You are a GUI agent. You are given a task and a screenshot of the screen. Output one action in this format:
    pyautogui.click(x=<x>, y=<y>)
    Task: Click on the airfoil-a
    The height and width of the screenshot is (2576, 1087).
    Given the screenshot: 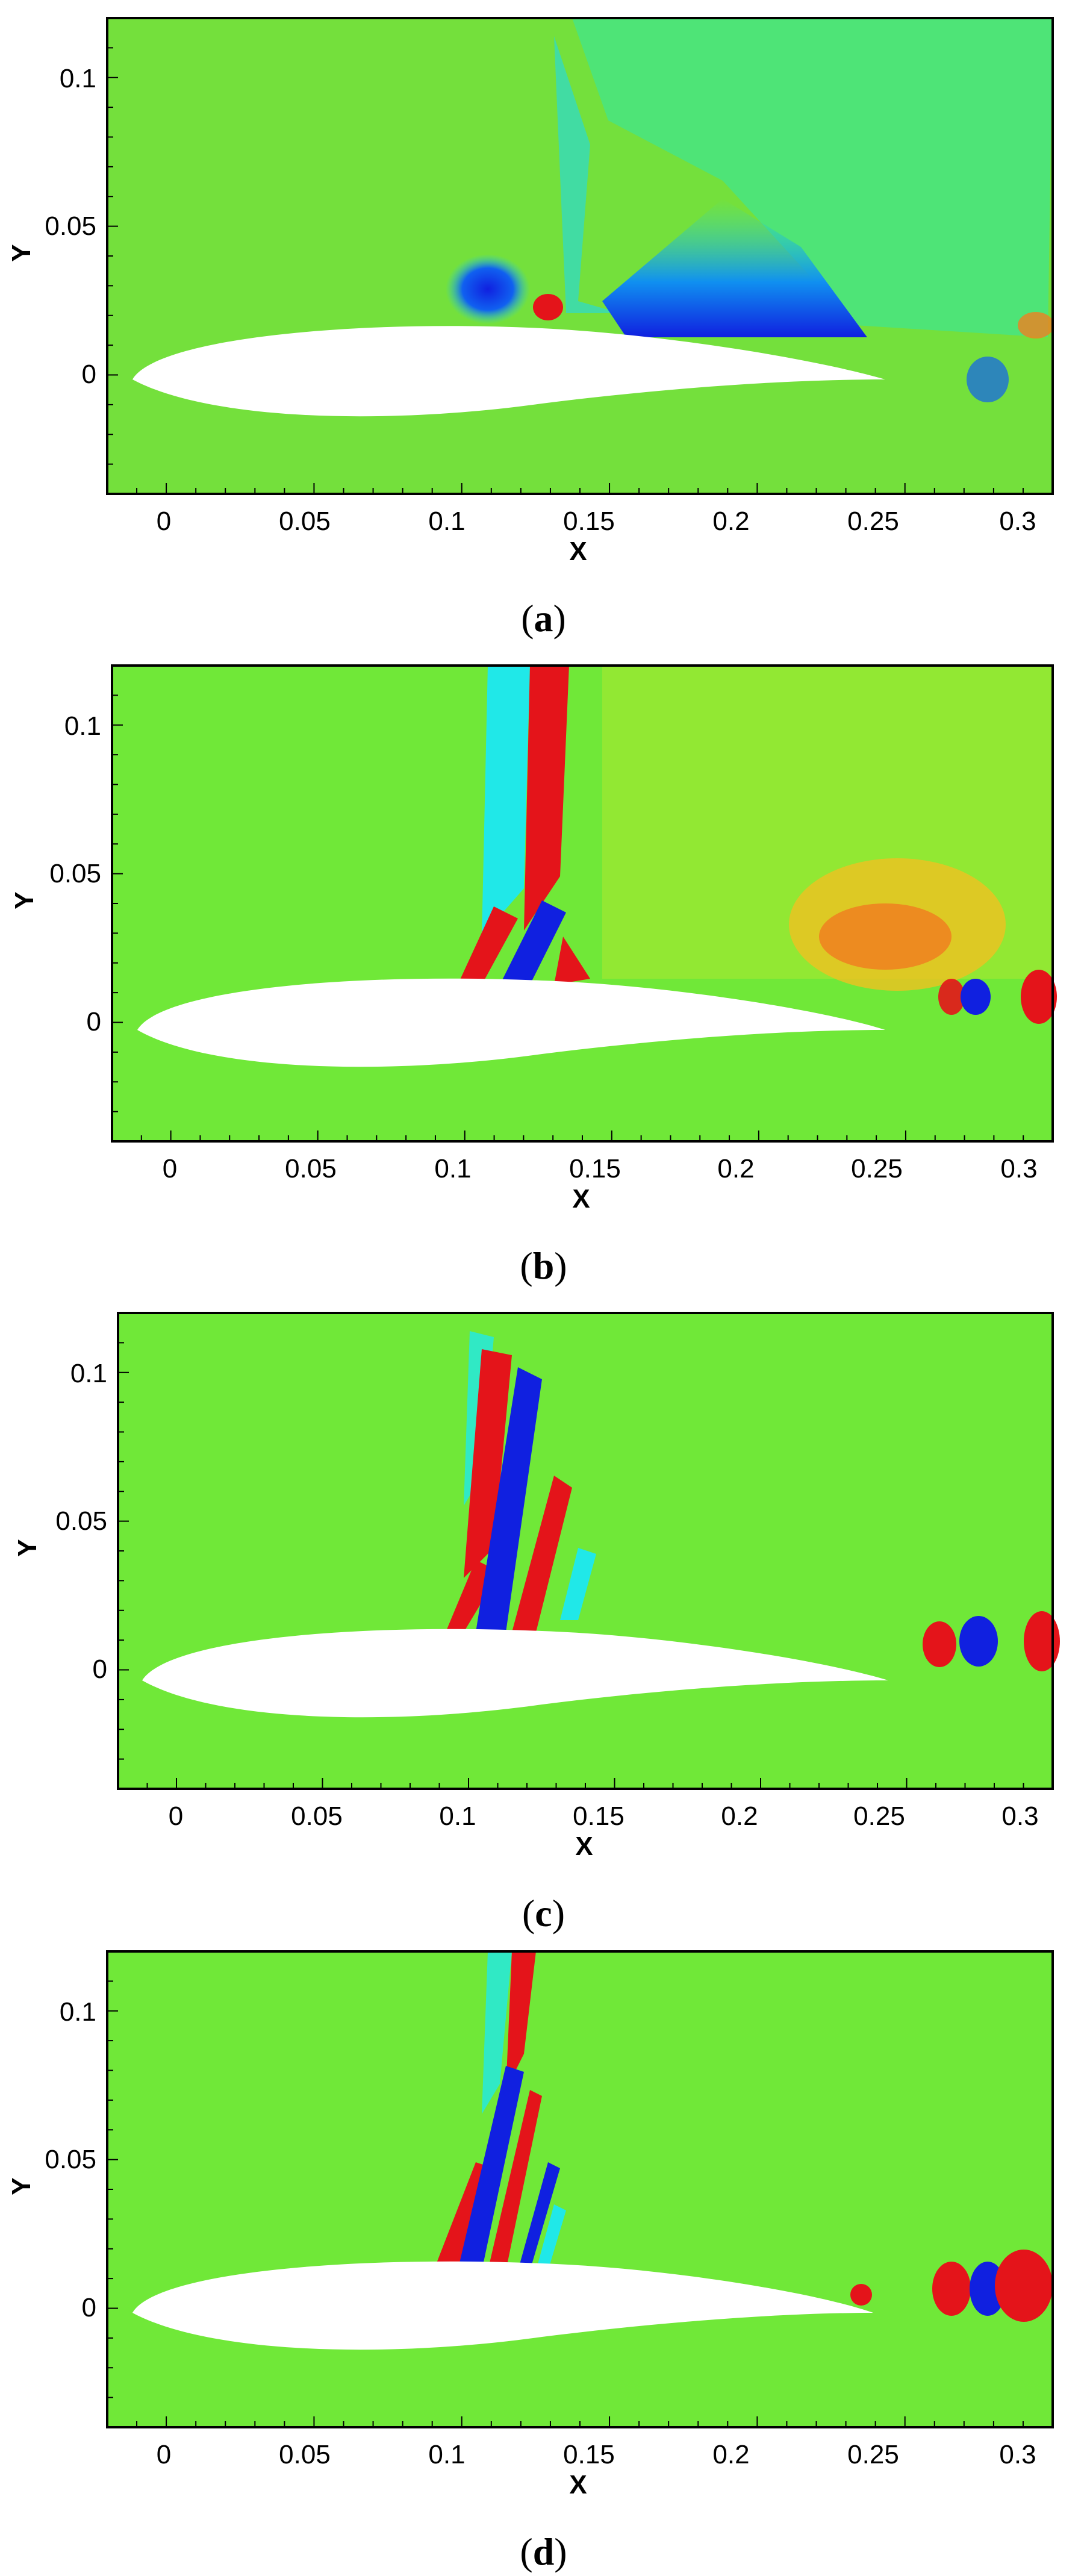 What is the action you would take?
    pyautogui.click(x=508, y=371)
    